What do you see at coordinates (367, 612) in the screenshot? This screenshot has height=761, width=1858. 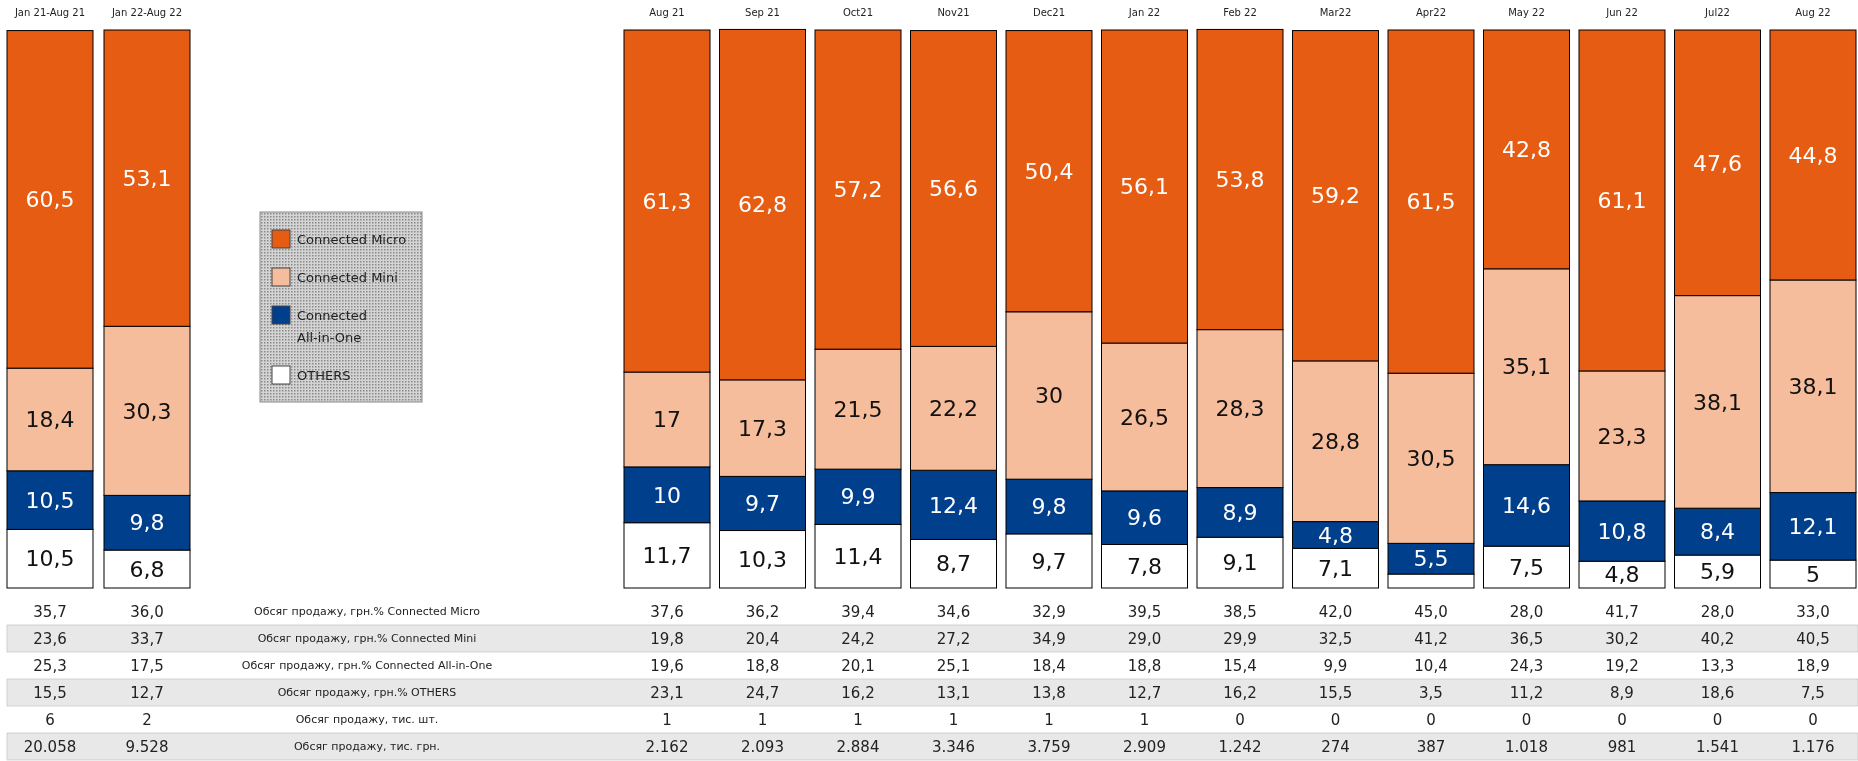 I see `text: Обсяг продажу, грн.% Connected Micro` at bounding box center [367, 612].